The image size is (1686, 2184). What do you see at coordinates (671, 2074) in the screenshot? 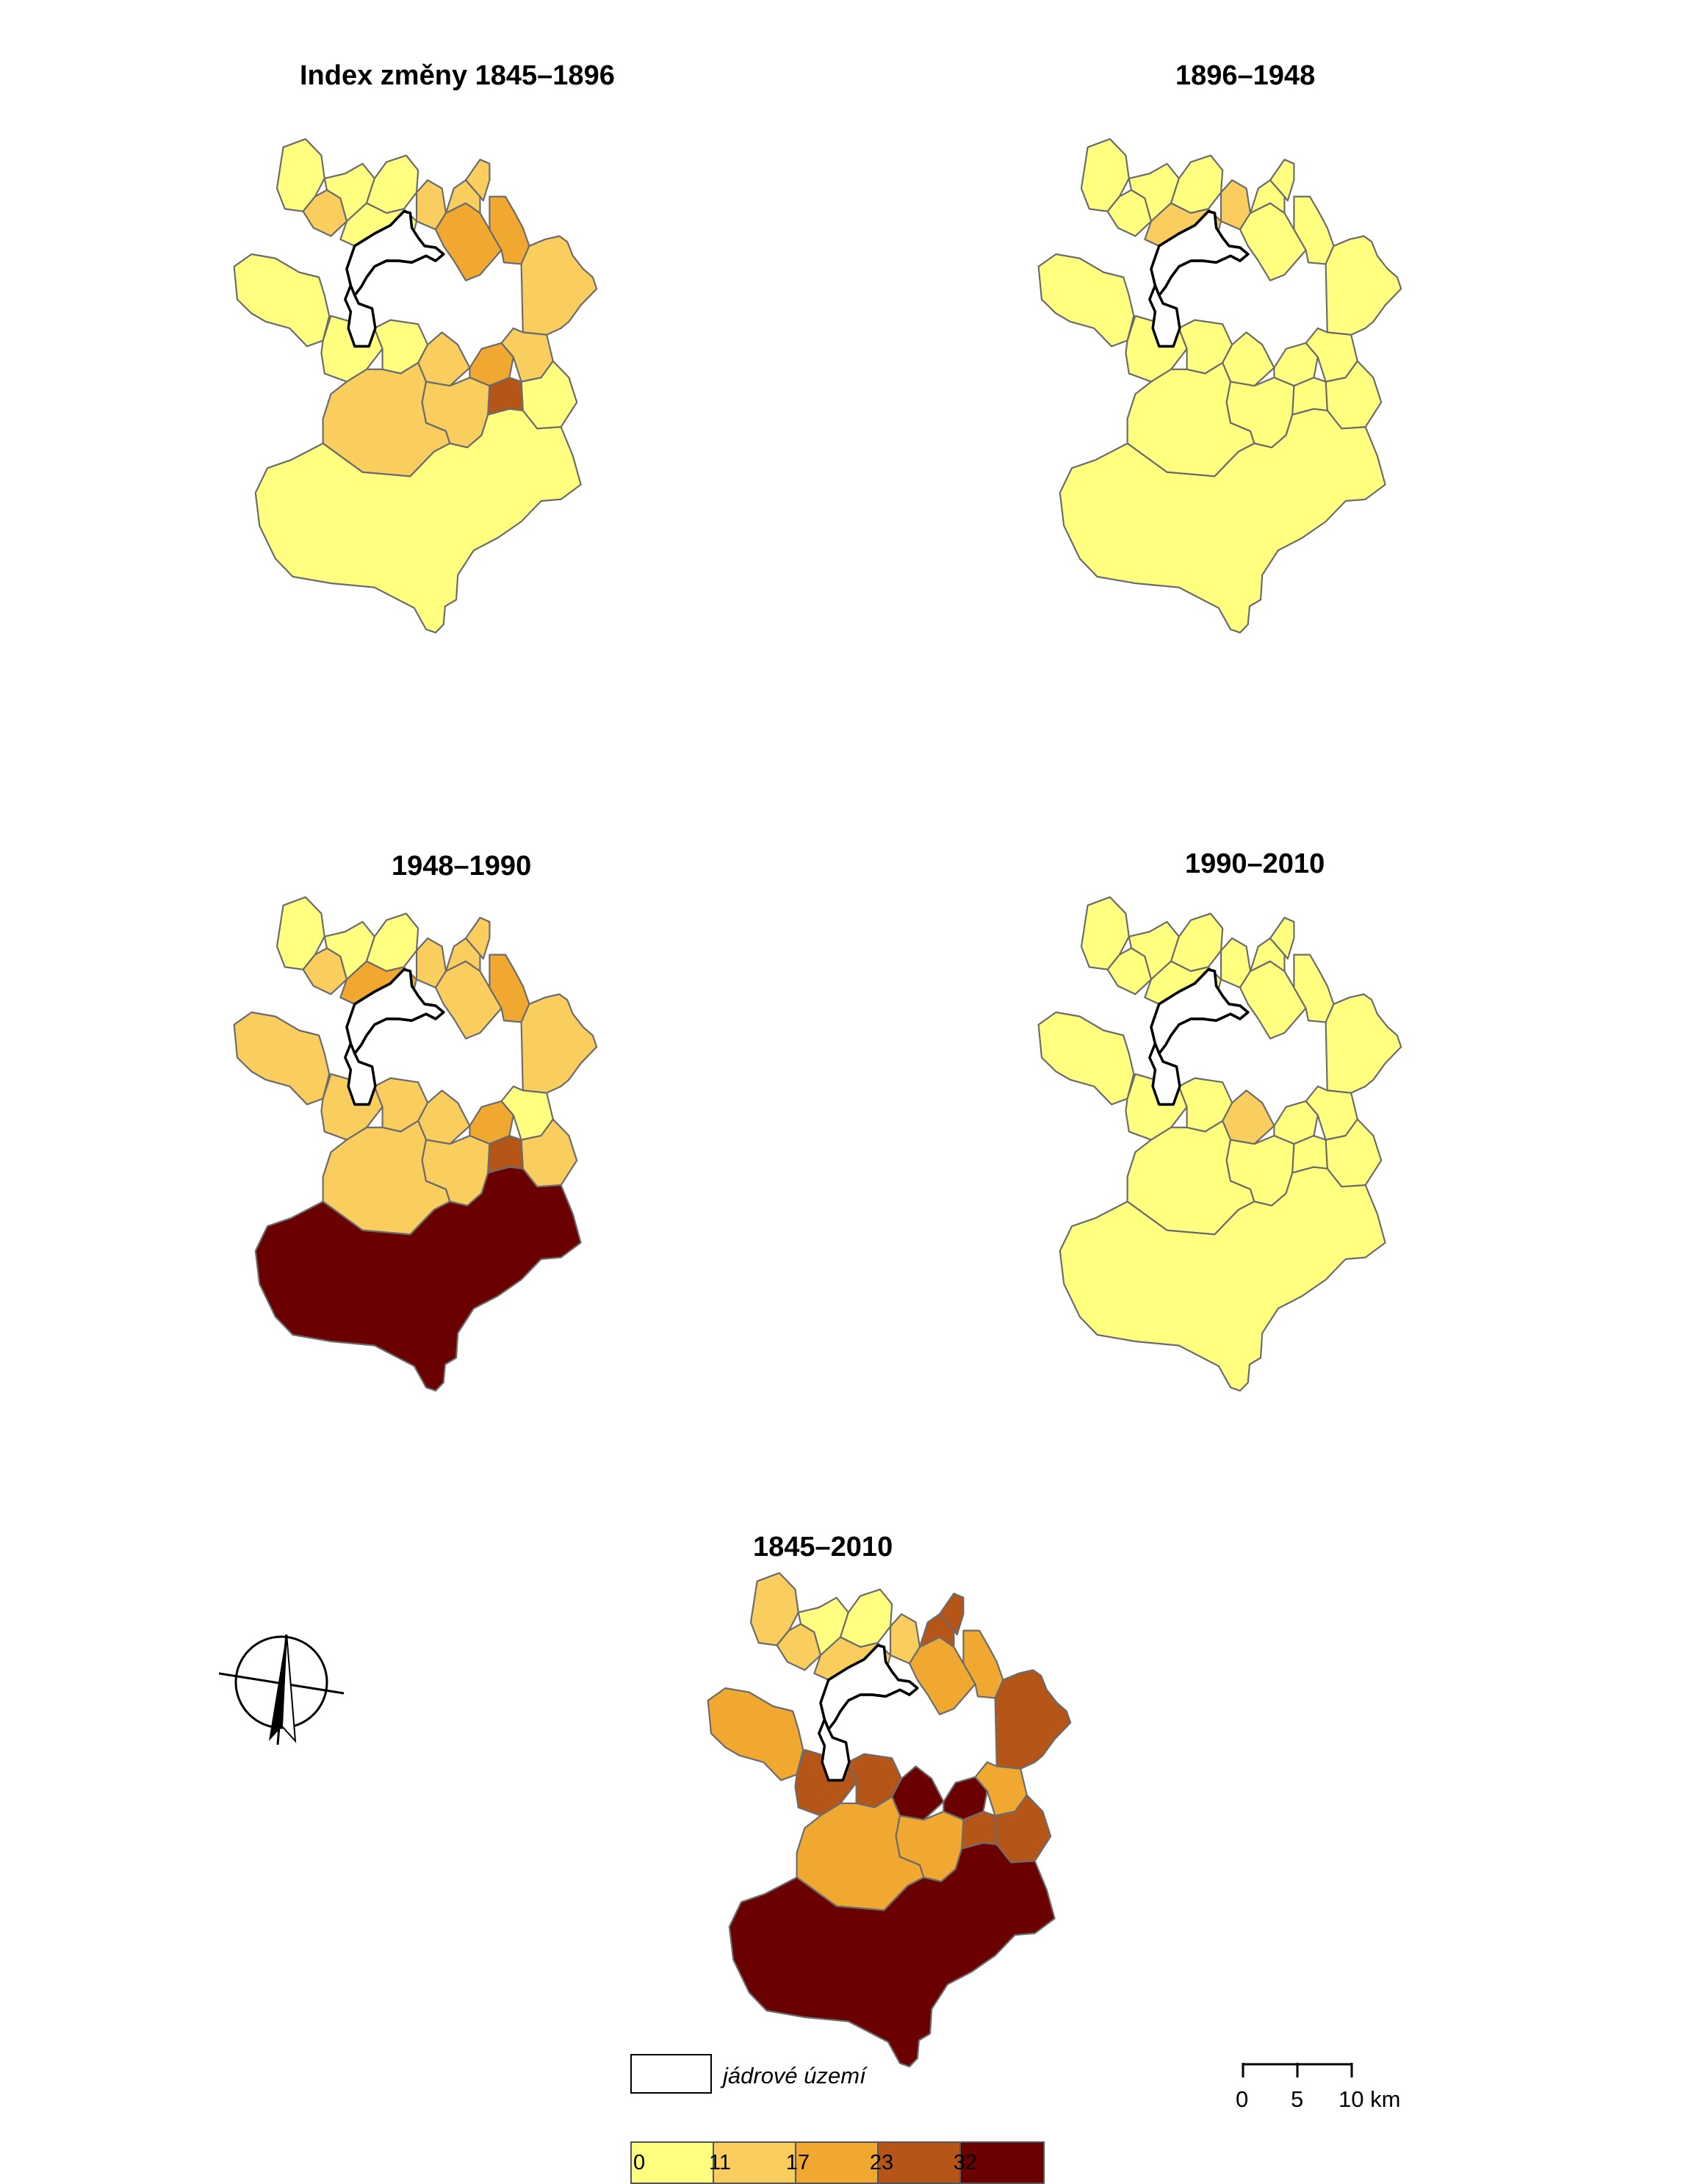
I see `legend-core-swatch` at bounding box center [671, 2074].